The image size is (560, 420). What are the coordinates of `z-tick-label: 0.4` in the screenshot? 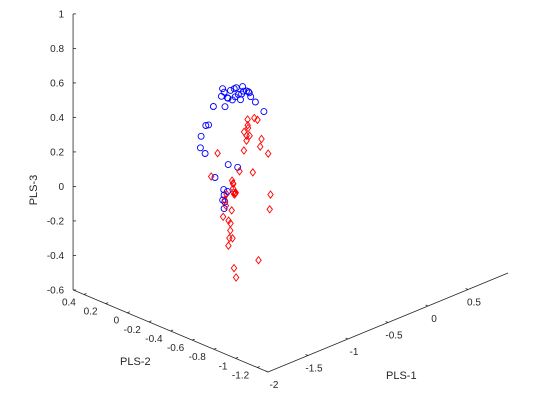 It's located at (57, 118).